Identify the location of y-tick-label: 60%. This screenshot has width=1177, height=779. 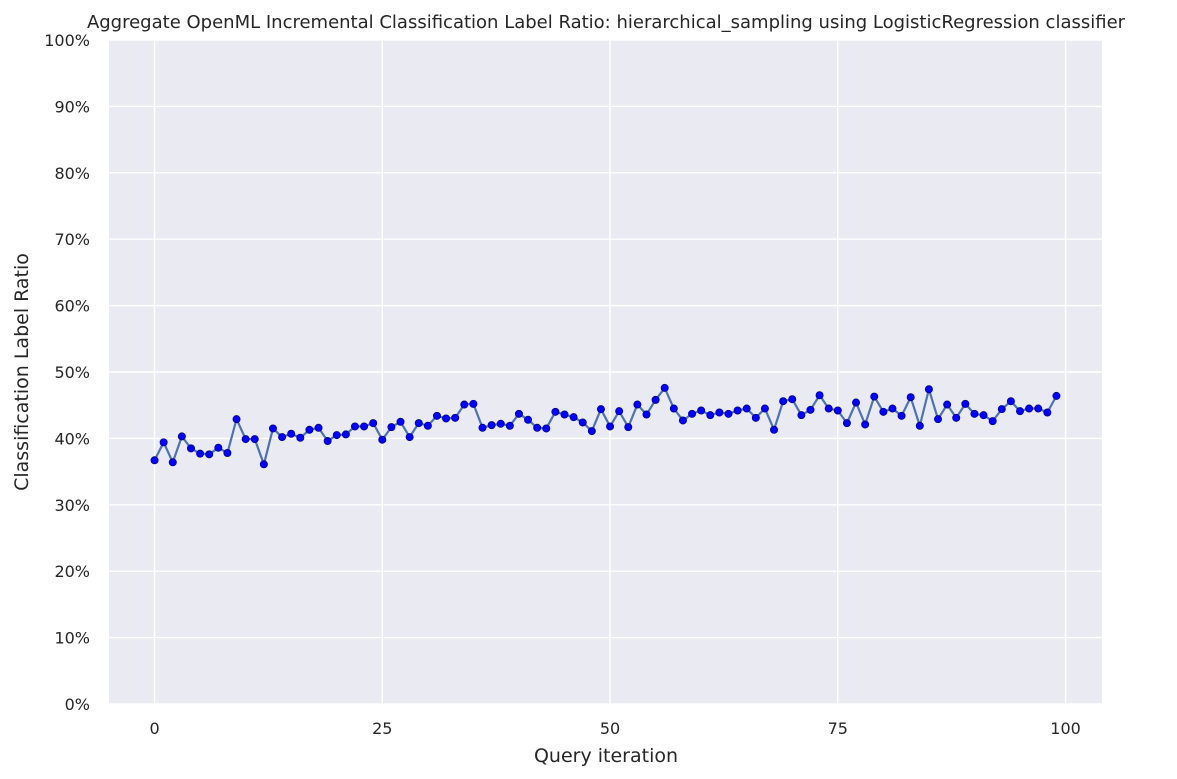
(72, 306).